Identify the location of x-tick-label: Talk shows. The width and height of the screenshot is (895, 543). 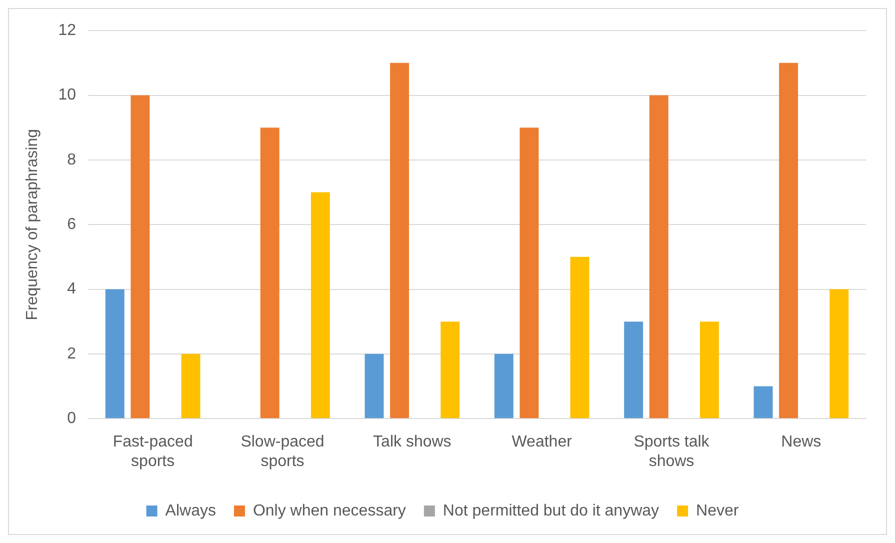
(412, 442).